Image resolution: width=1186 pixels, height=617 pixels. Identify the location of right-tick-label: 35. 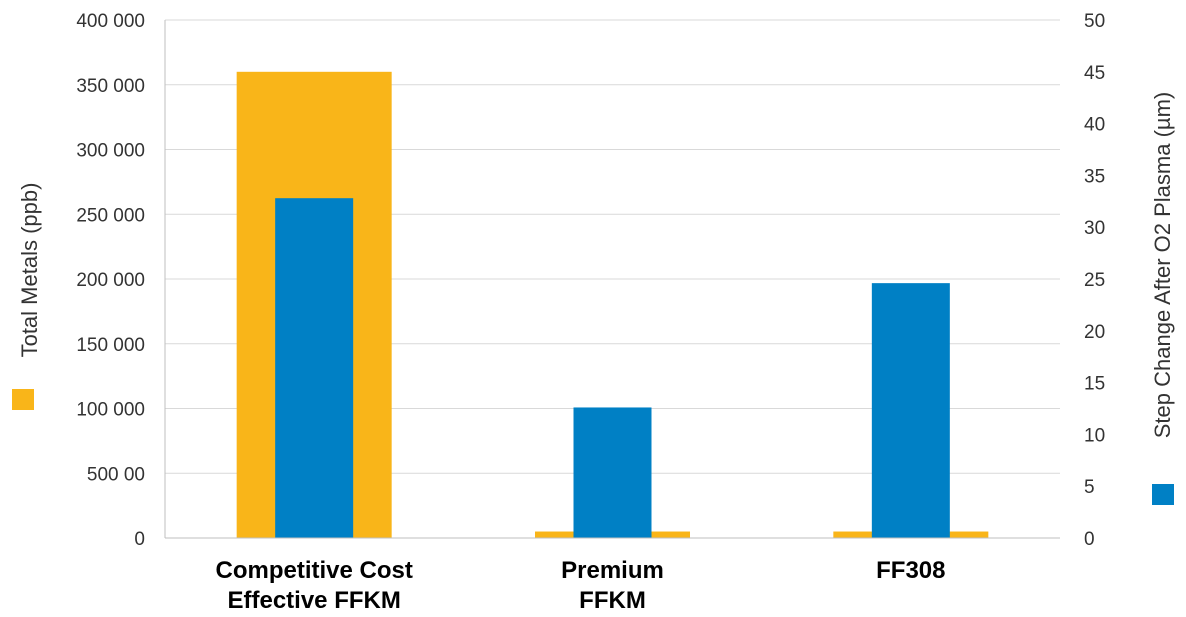
(1094, 176).